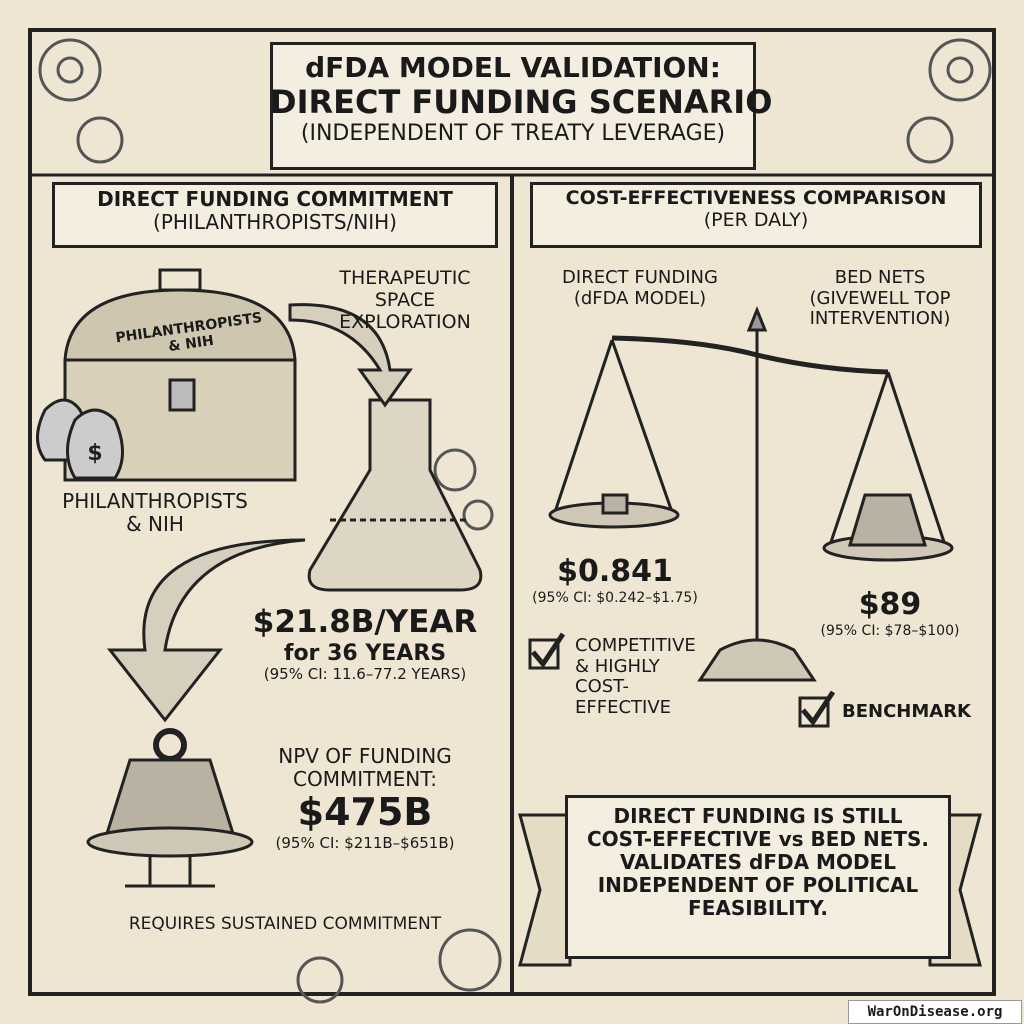 This screenshot has height=1024, width=1024. I want to click on conclusion-line: FEASIBILITY., so click(758, 908).